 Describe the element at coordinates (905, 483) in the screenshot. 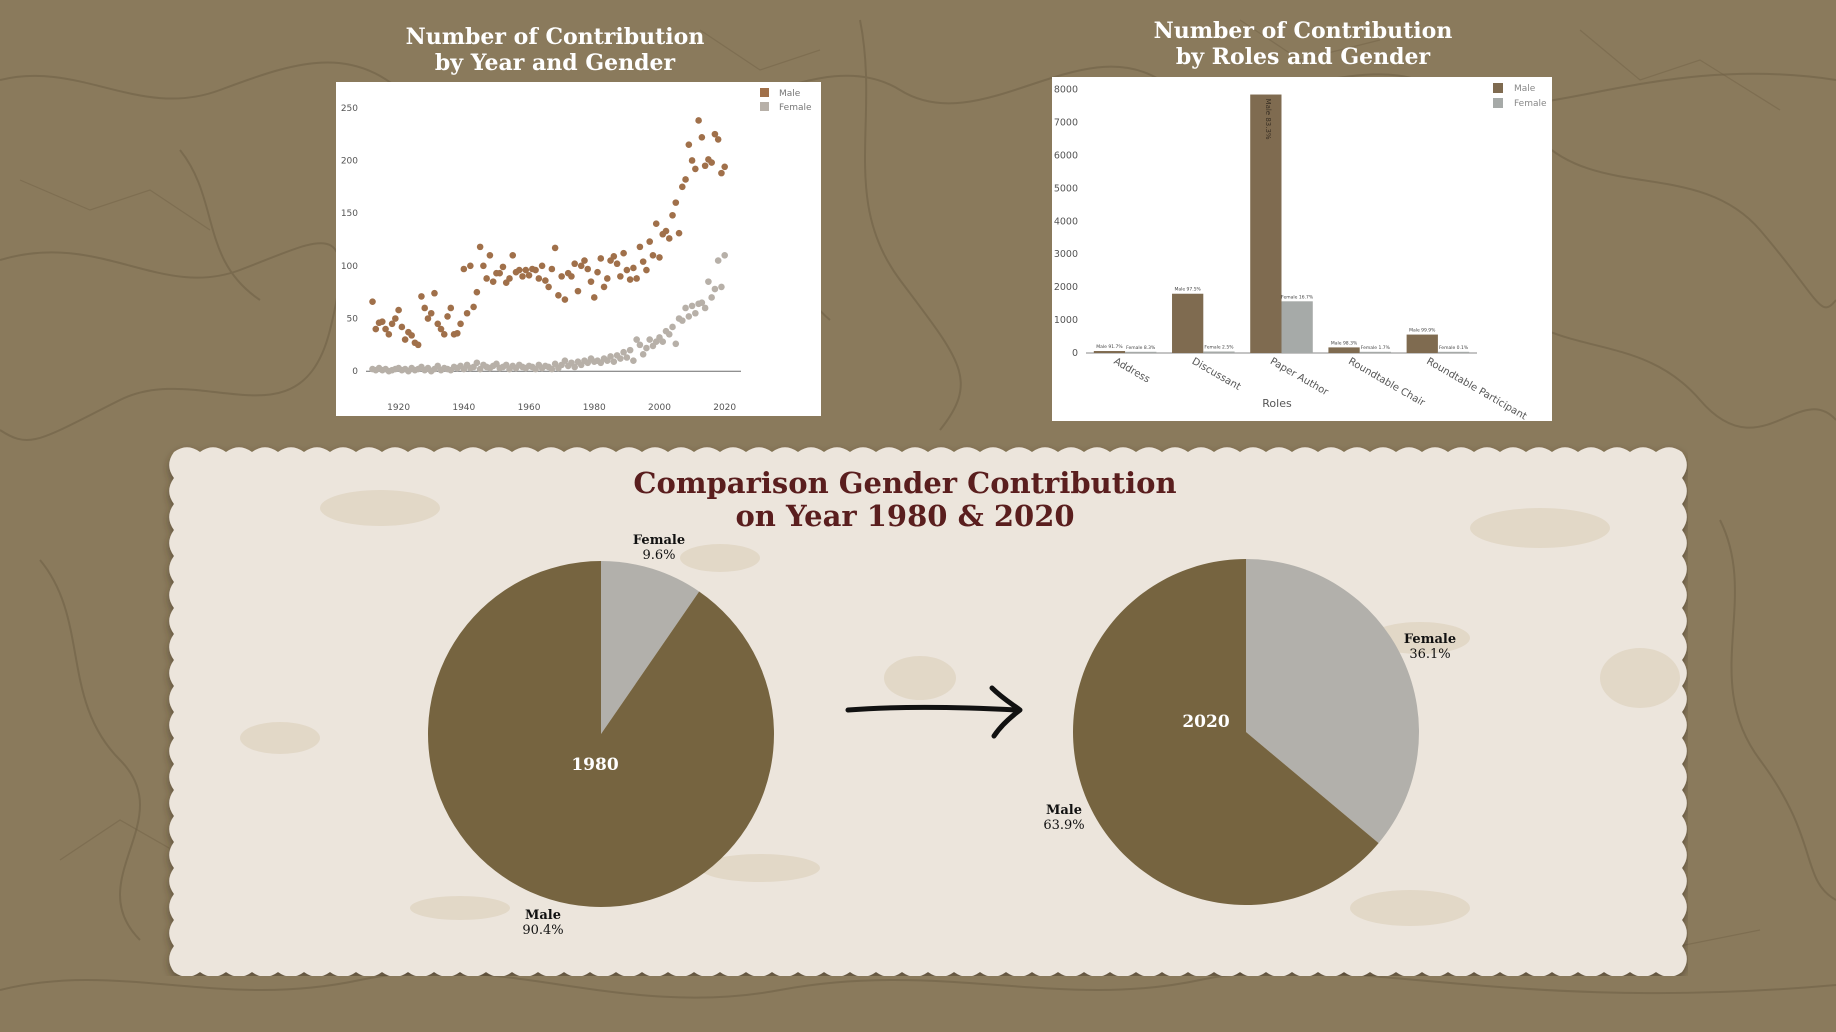

I see `comparison-title-line1: Comparison Gender Contribution` at that location.